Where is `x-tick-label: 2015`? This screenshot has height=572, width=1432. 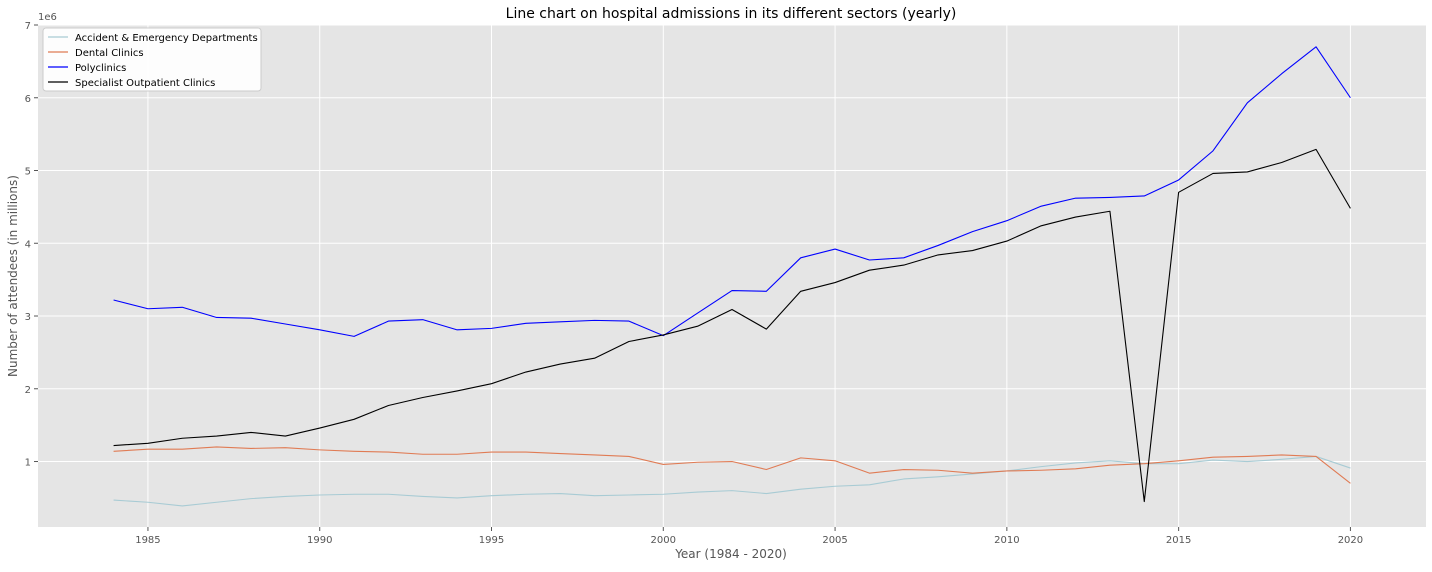 x-tick-label: 2015 is located at coordinates (1178, 540).